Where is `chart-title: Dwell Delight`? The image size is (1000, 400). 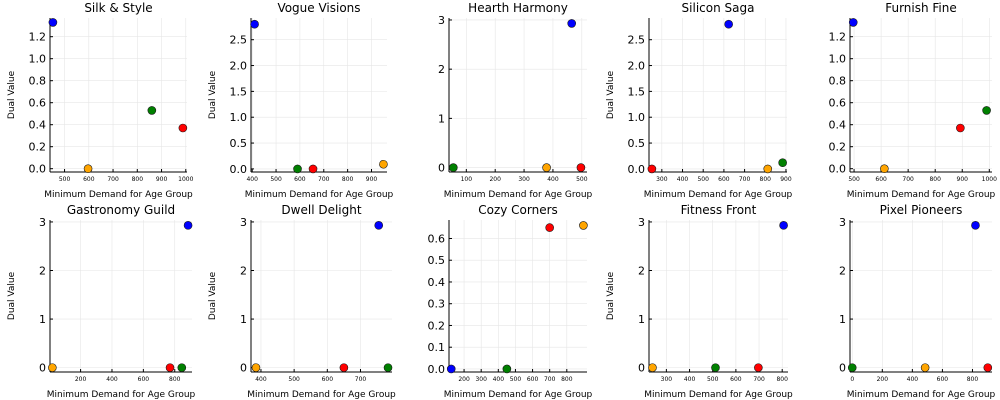 chart-title: Dwell Delight is located at coordinates (321, 210).